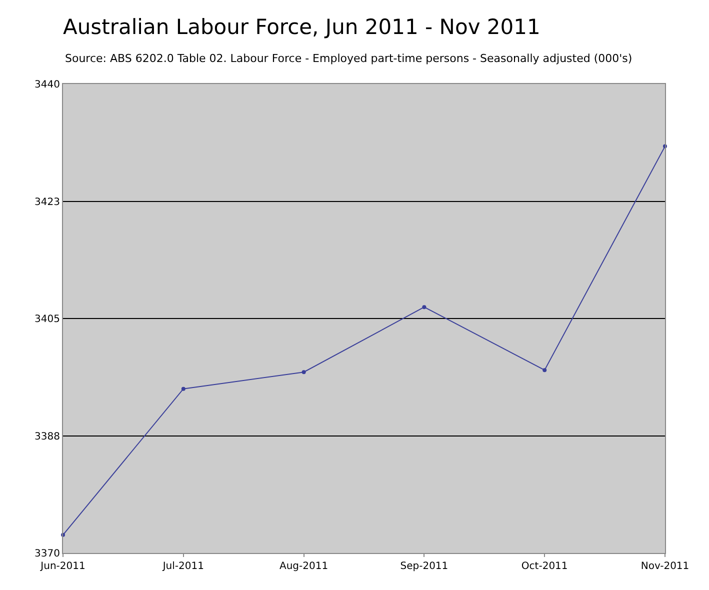 This screenshot has width=709, height=590. Describe the element at coordinates (47, 554) in the screenshot. I see `y-tick-label: 3370` at that location.